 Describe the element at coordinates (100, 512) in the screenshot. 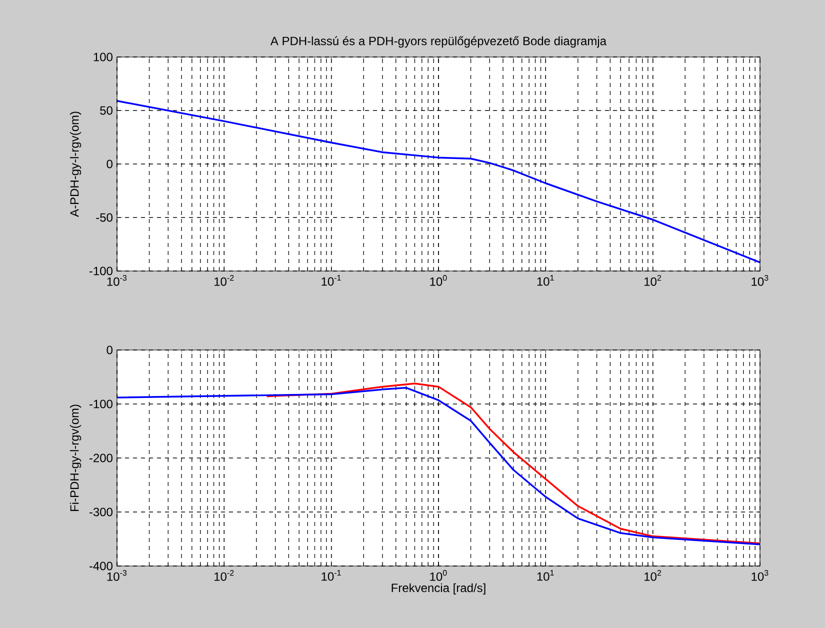

I see `y-tick-label: -300` at that location.